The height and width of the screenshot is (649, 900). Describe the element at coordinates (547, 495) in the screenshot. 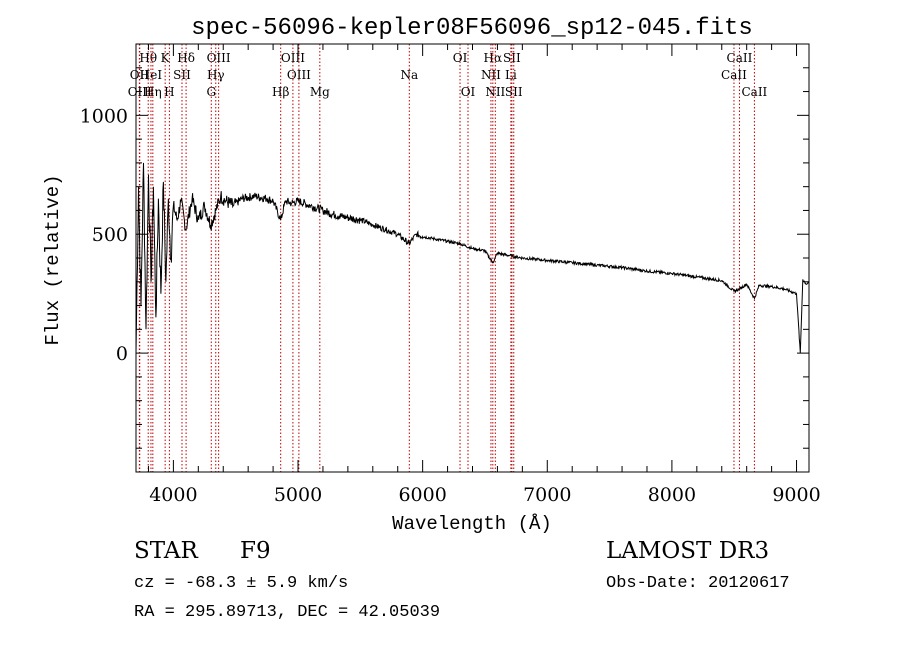

I see `x-tick-label: 7000` at that location.